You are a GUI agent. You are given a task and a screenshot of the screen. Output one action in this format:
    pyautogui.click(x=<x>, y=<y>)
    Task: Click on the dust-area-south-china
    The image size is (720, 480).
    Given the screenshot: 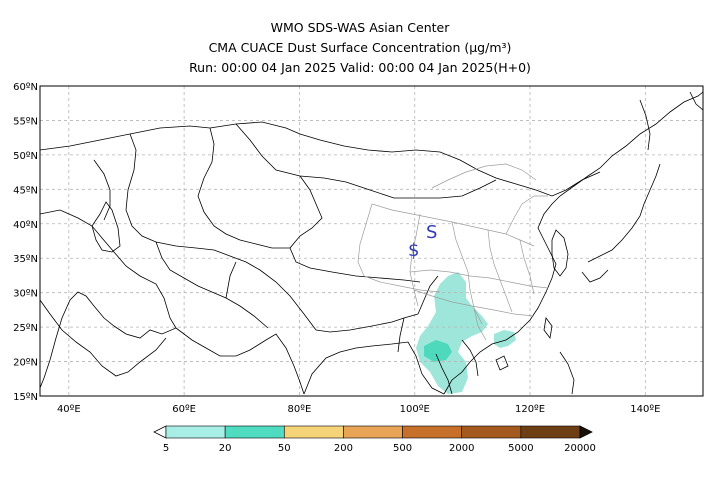 What is the action you would take?
    pyautogui.click(x=505, y=339)
    